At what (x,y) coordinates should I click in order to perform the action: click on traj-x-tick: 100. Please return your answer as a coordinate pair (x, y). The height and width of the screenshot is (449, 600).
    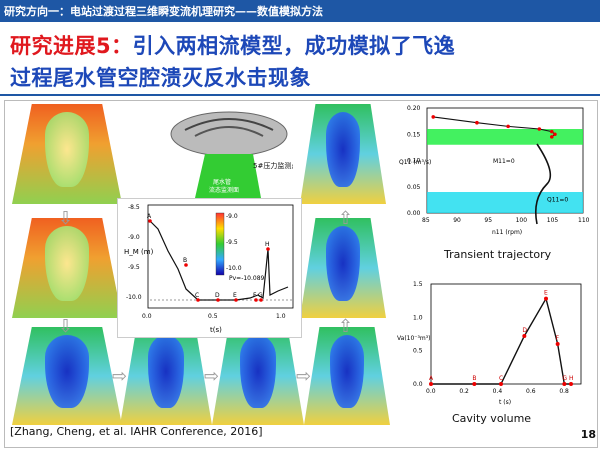
    Looking at the image, I should click on (522, 220).